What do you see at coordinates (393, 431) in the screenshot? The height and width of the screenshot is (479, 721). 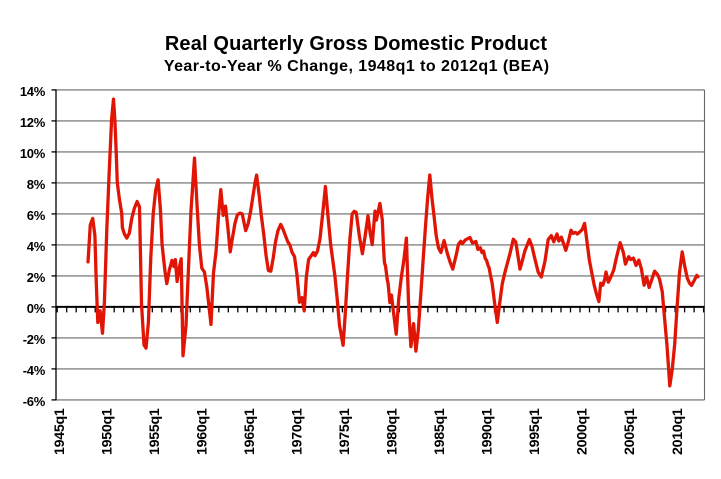 I see `svg-text: 1980q1` at bounding box center [393, 431].